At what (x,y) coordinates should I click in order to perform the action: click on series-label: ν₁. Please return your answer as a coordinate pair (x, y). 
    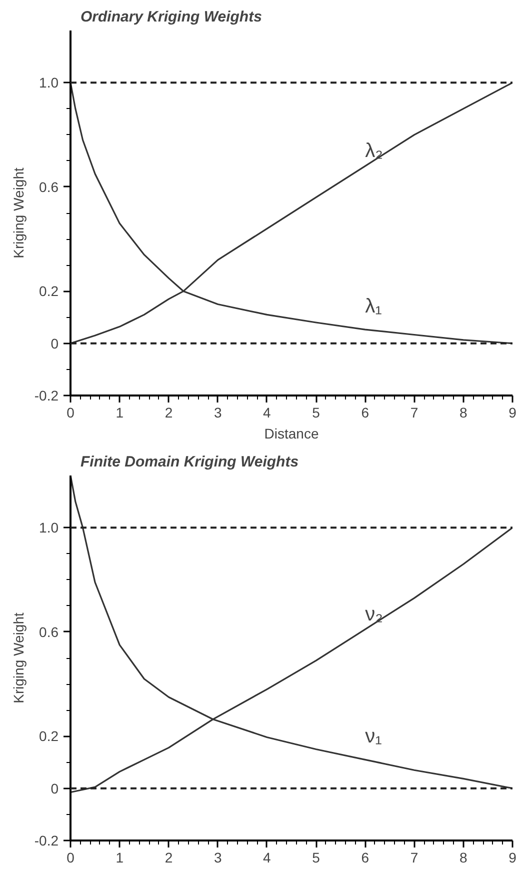
    Looking at the image, I should click on (373, 737).